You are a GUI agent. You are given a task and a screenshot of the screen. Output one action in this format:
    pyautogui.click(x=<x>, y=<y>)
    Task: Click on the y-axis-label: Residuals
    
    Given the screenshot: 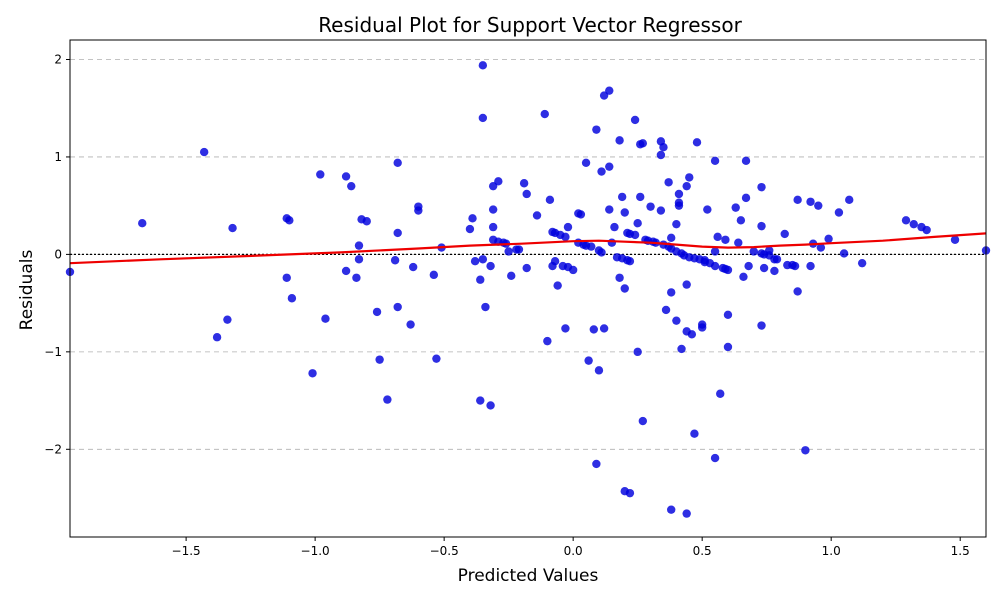 What is the action you would take?
    pyautogui.click(x=27, y=290)
    